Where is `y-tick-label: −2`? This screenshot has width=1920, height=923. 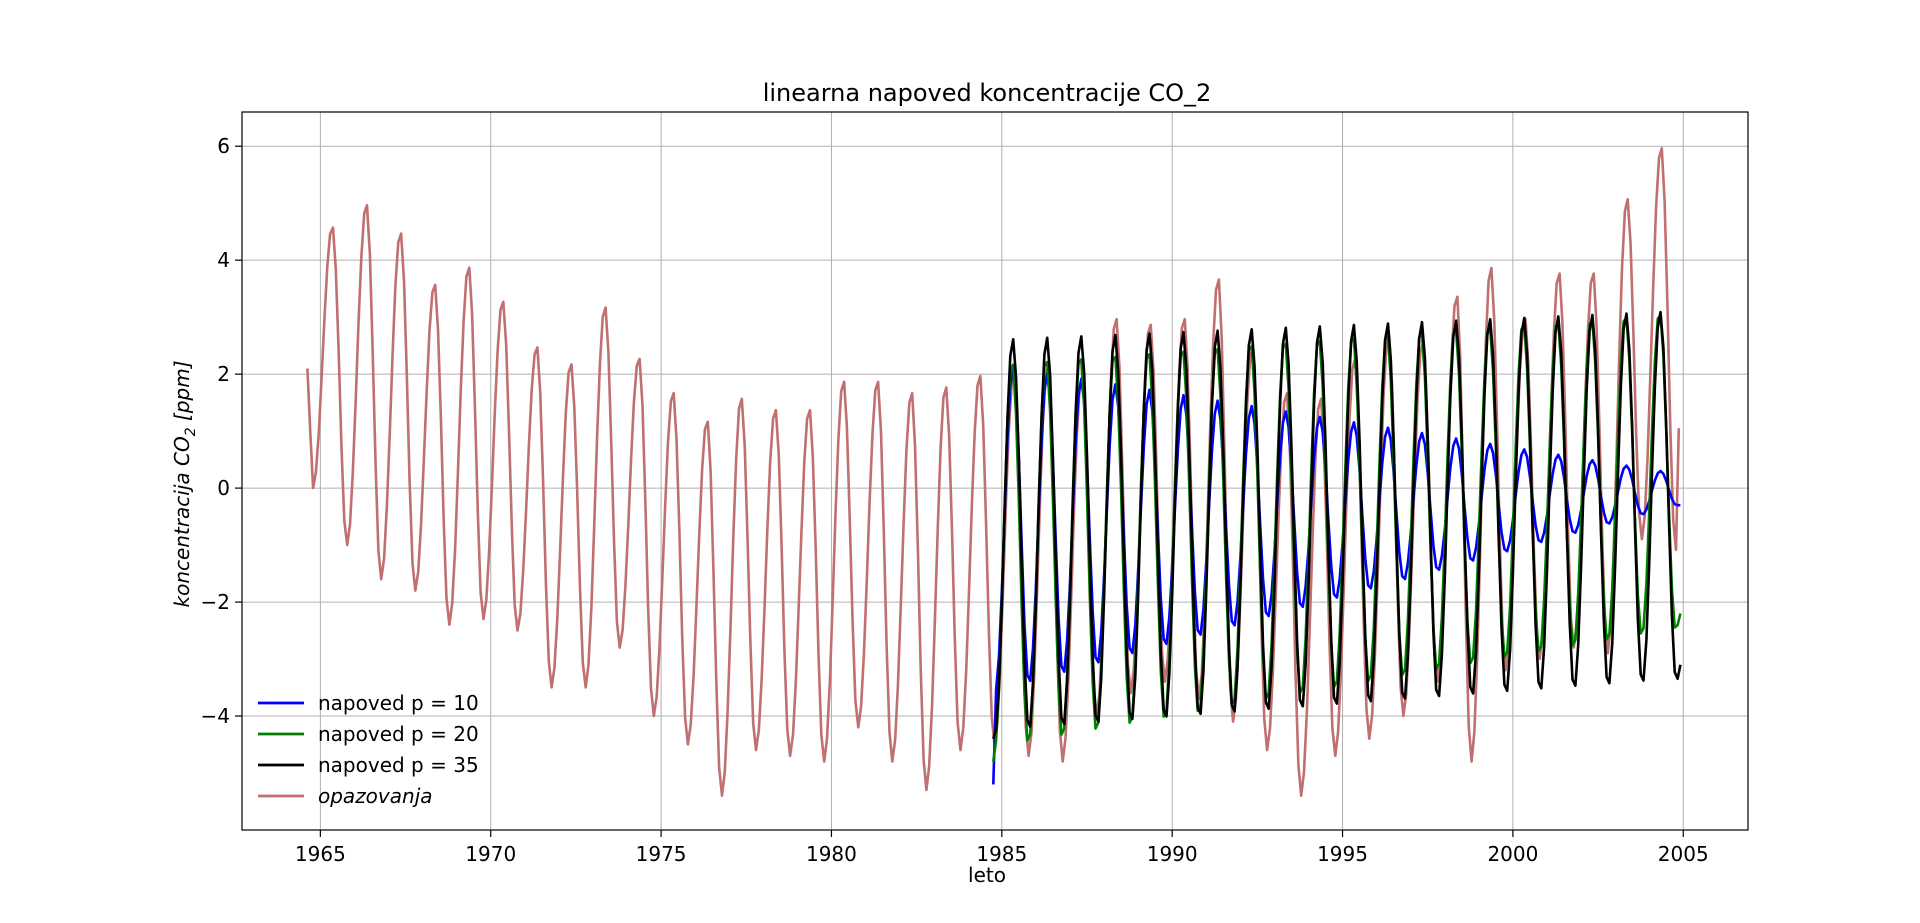 y-tick-label: −2 is located at coordinates (215, 602).